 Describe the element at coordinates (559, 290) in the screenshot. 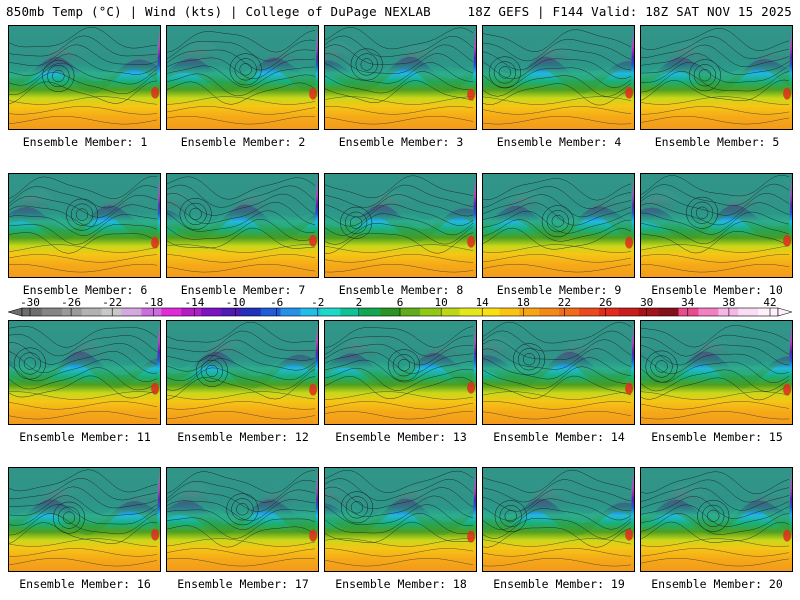

I see `ensemble-member-caption: Ensemble Member: 9` at that location.